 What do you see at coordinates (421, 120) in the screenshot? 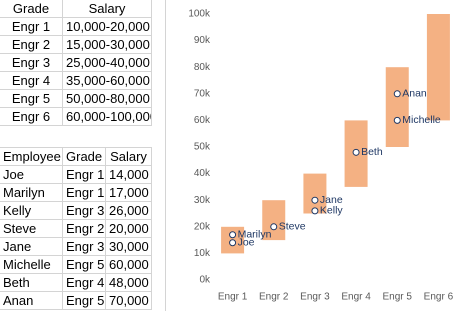
I see `point-label: Michelle` at bounding box center [421, 120].